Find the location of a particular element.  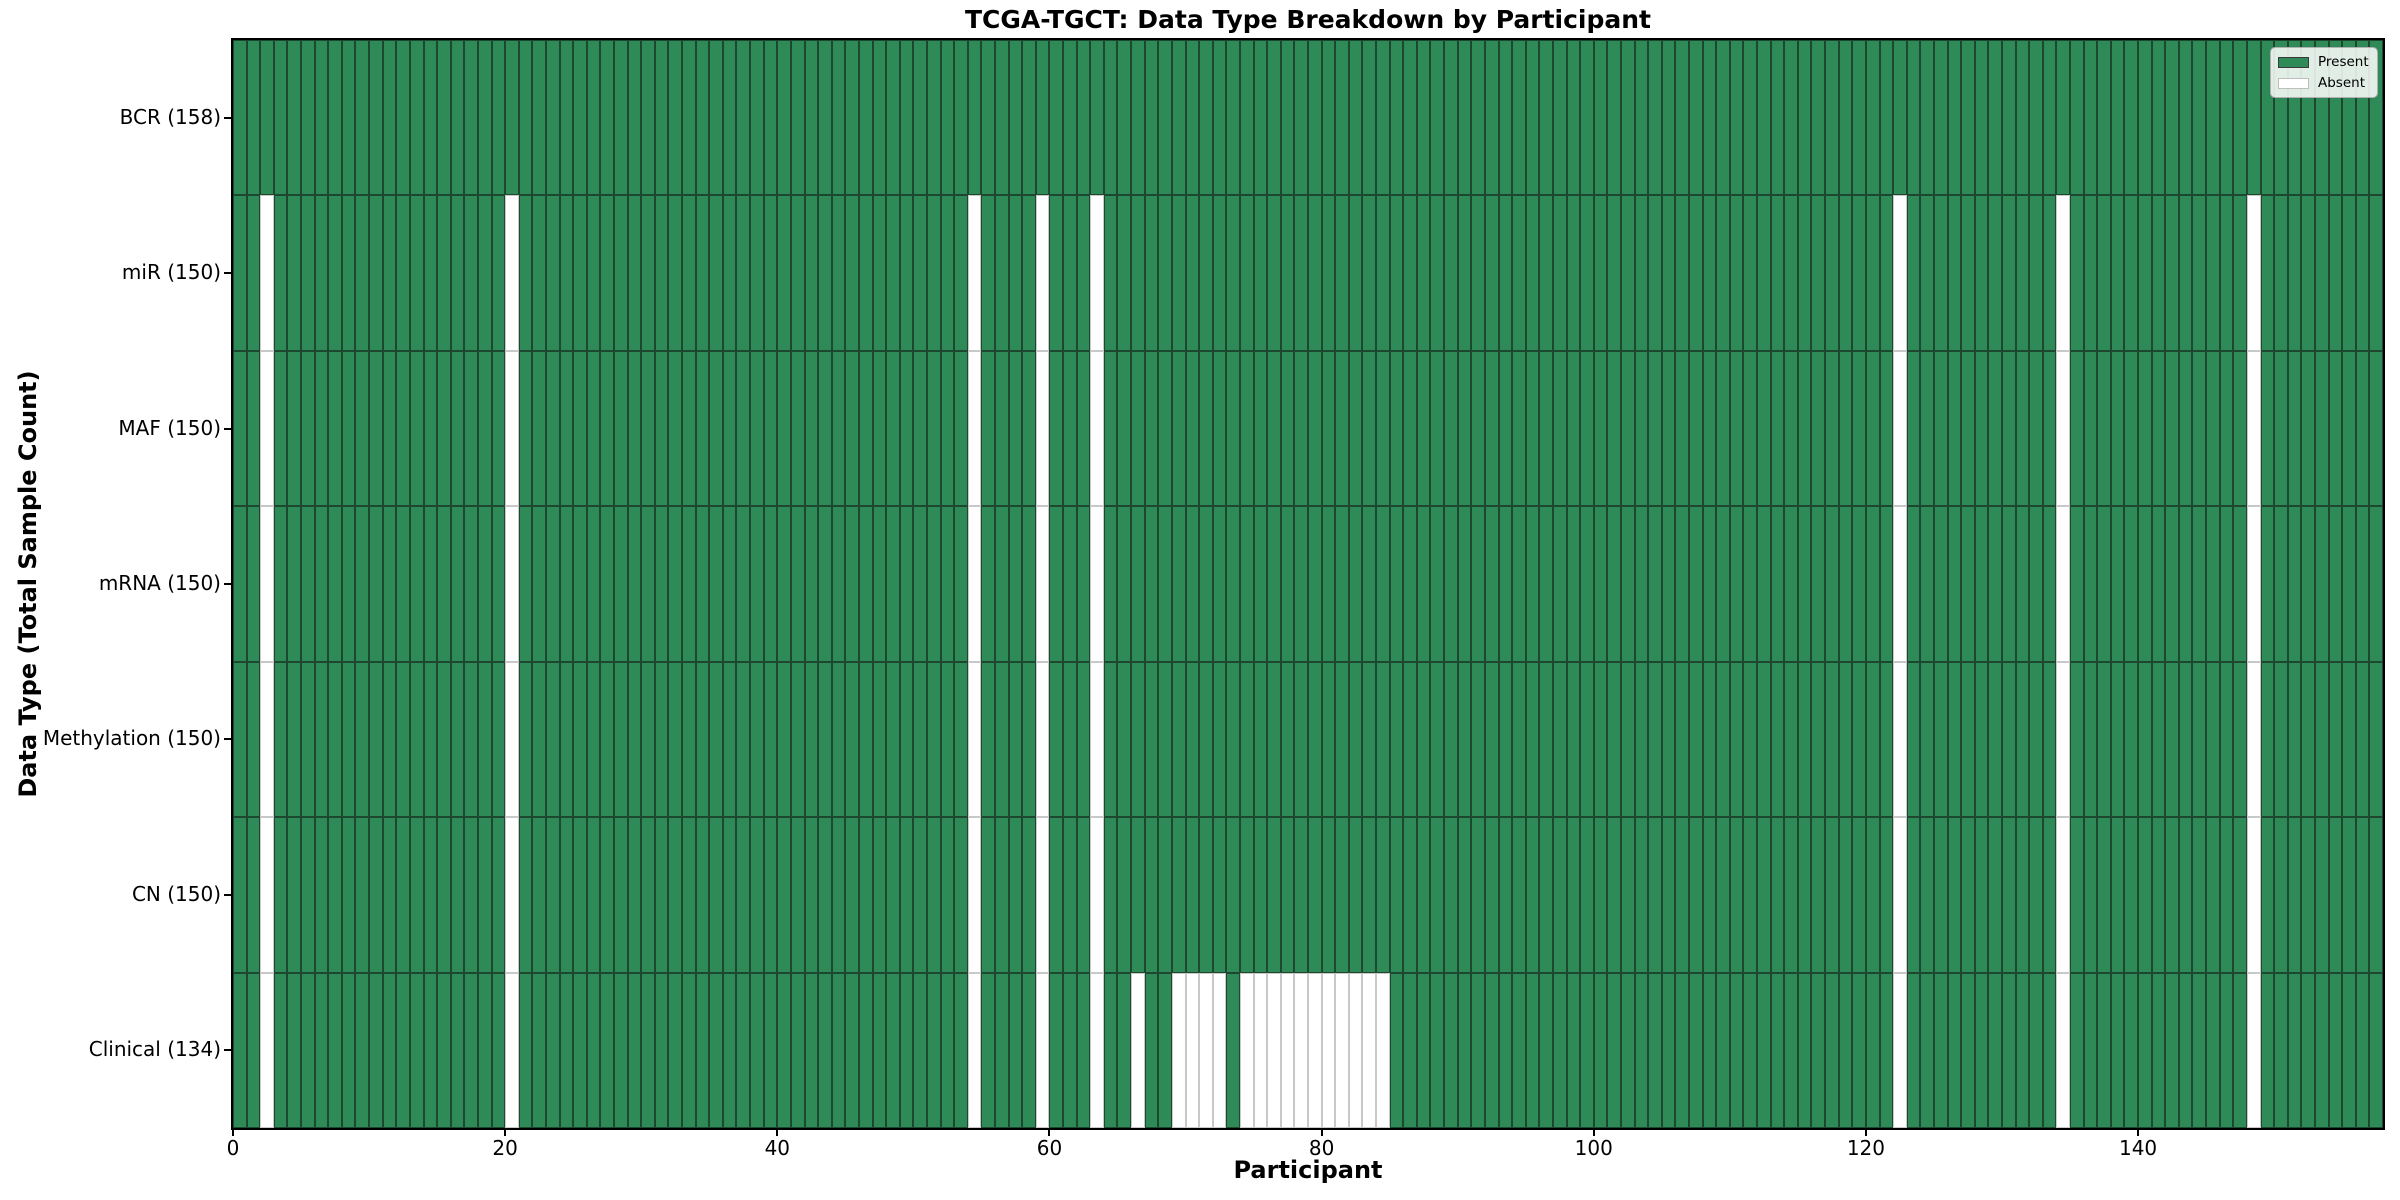

x-tick-label: 100 is located at coordinates (1593, 1148).